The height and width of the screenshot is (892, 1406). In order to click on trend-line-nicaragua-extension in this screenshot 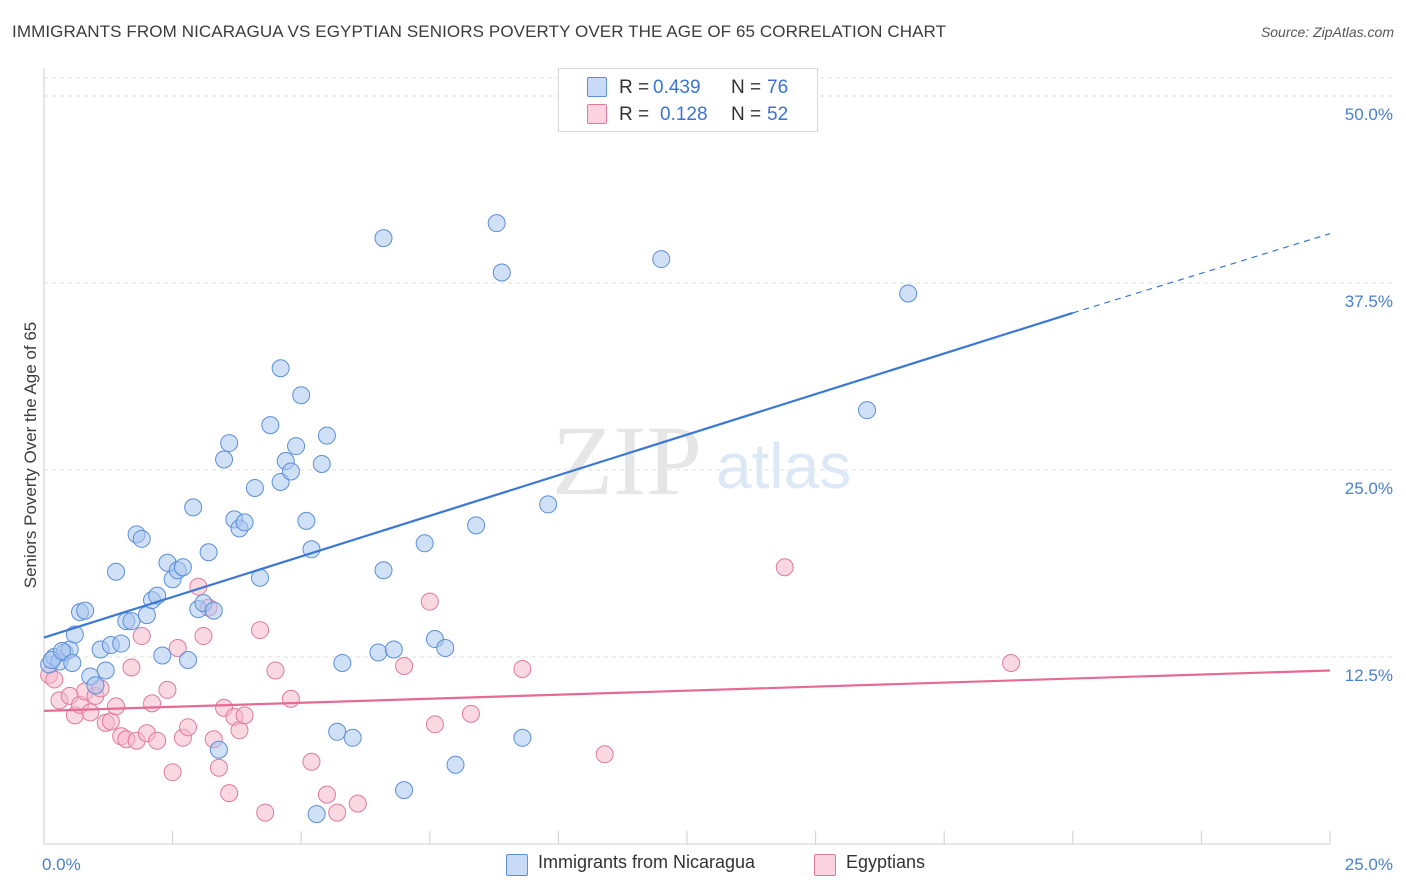, I will do `click(1201, 273)`.